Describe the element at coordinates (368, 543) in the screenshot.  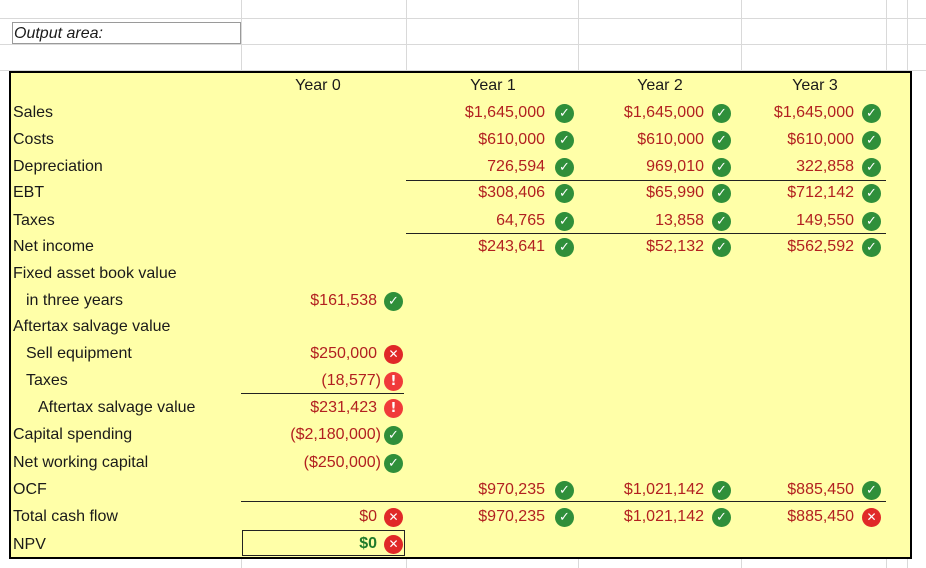
I see `npv-value: $0` at that location.